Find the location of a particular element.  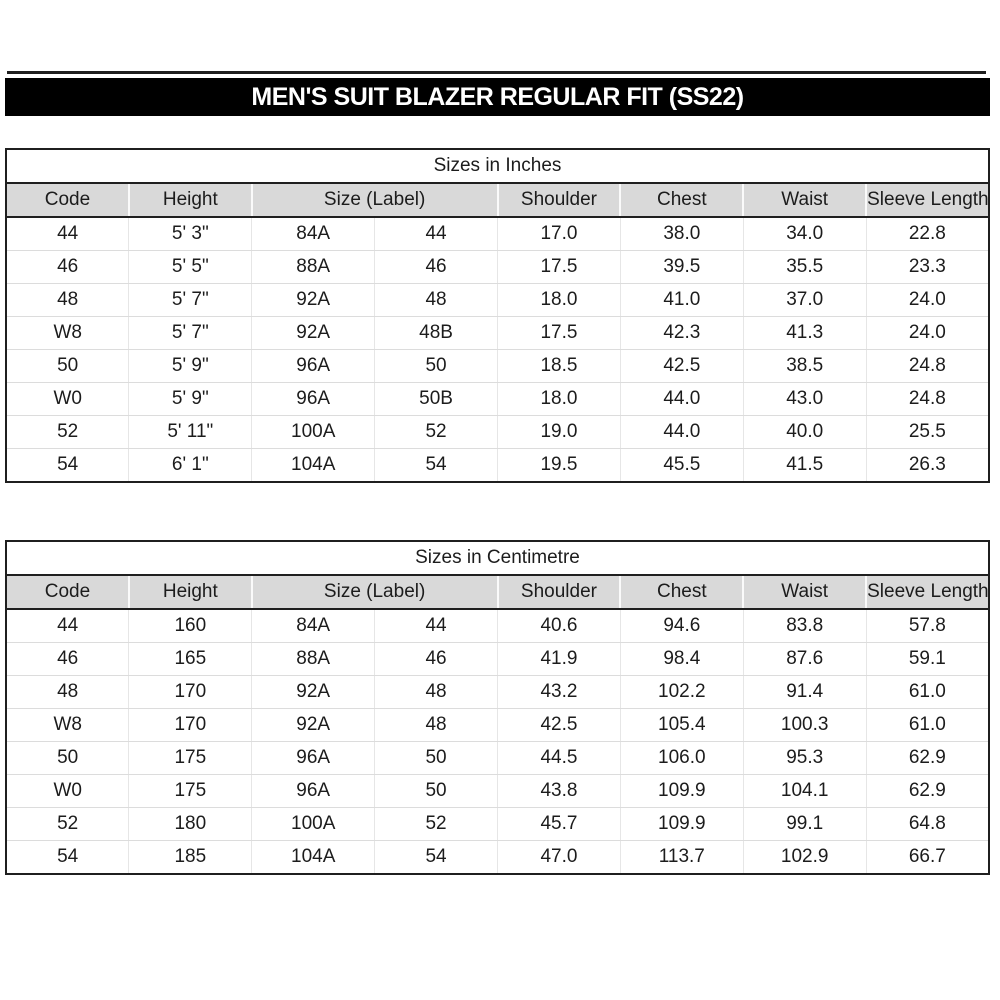

table-cell: 91.4 is located at coordinates (804, 692).